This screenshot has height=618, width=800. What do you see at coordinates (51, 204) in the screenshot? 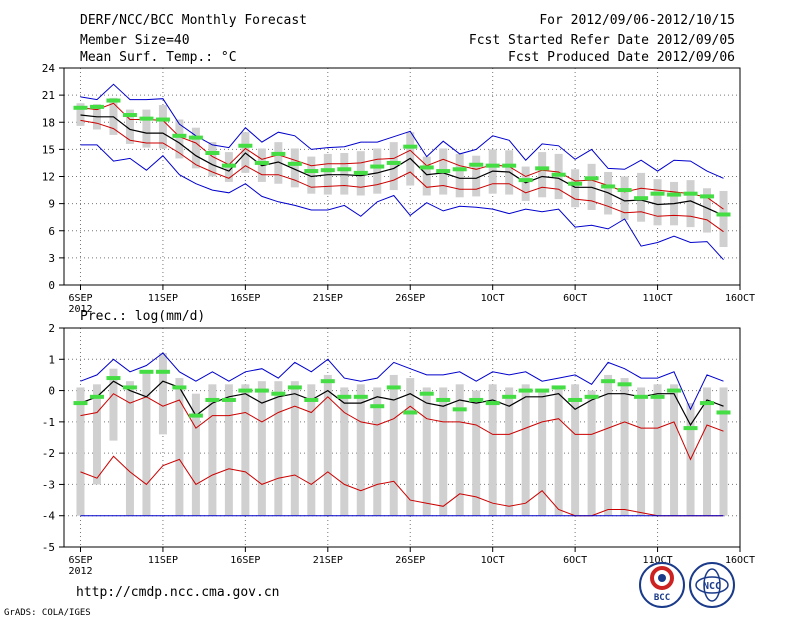
I see `y-tick-label: 9` at bounding box center [51, 204].